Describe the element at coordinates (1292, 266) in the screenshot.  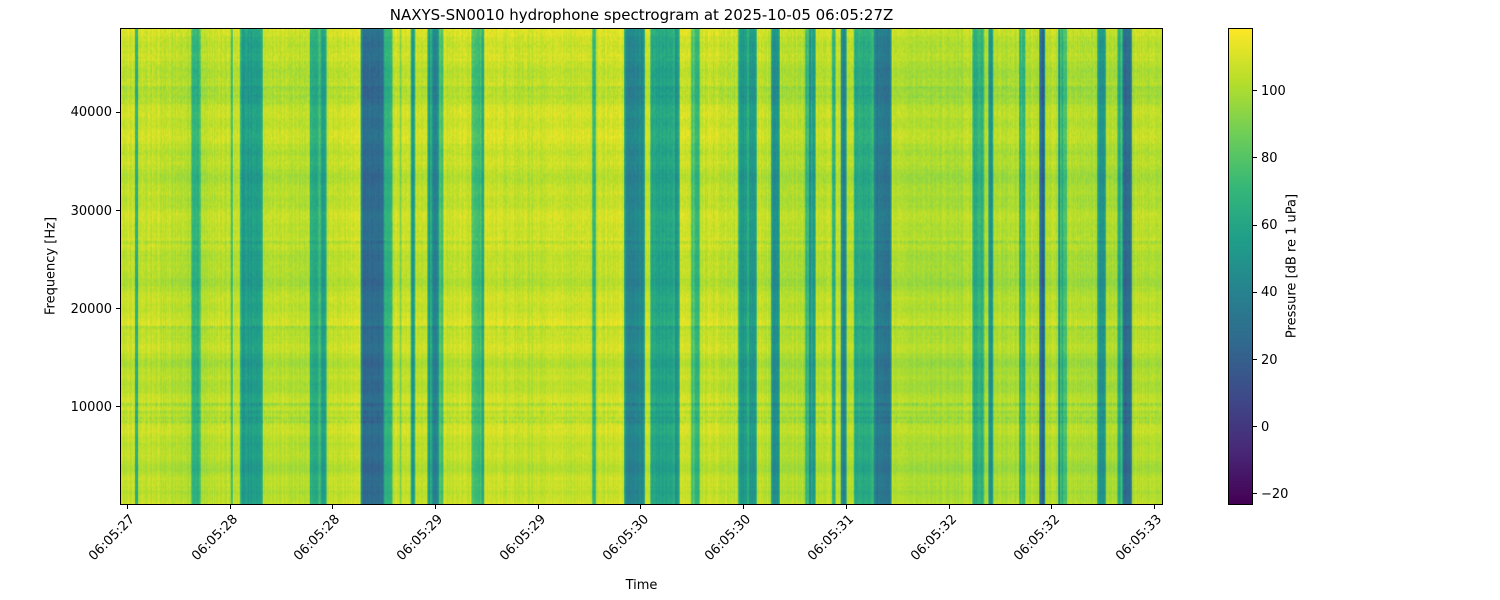
I see `colorbar-label: Pressure [dB re 1 uPa]` at that location.